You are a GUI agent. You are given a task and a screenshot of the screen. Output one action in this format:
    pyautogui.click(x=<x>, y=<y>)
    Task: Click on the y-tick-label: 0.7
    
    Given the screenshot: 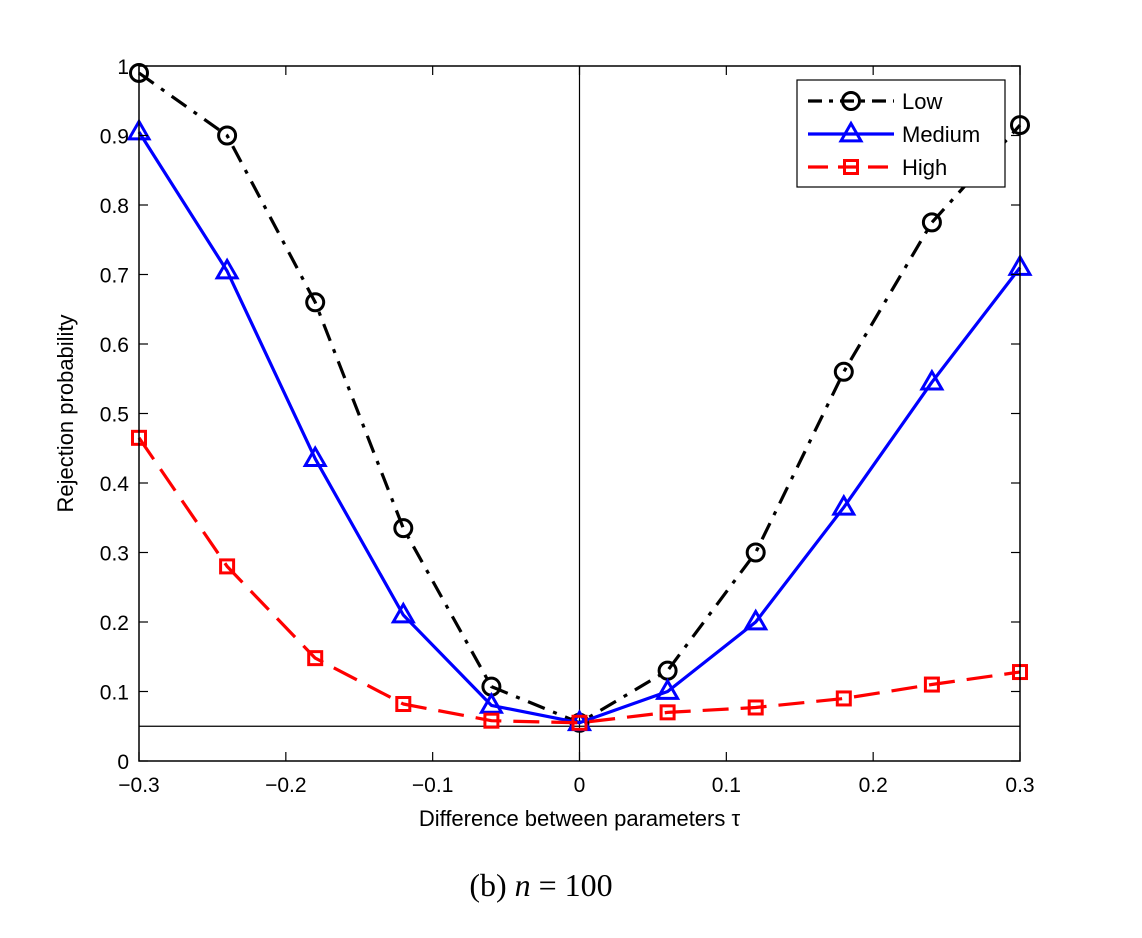 What is the action you would take?
    pyautogui.click(x=114, y=276)
    